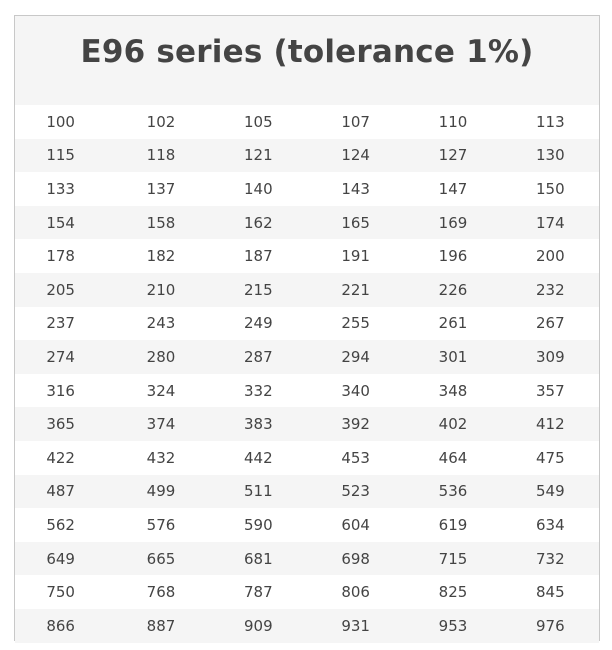 The height and width of the screenshot is (650, 612). Describe the element at coordinates (355, 188) in the screenshot. I see `table-cell: 143` at that location.